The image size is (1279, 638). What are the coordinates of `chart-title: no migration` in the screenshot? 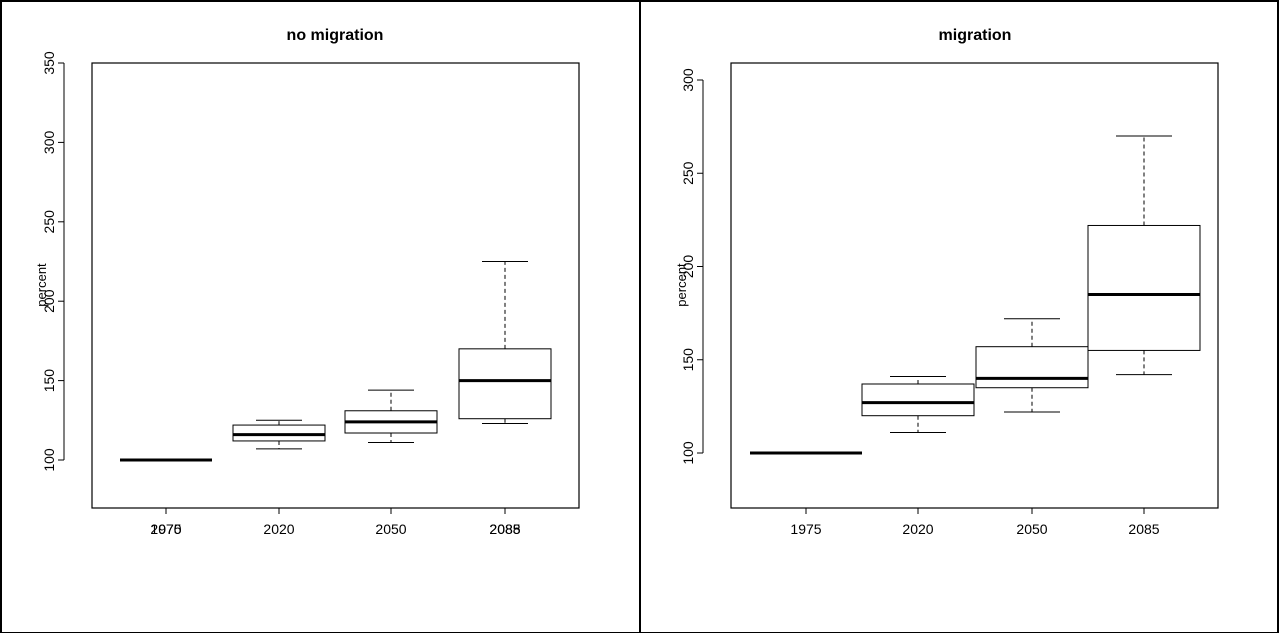 It's located at (335, 35).